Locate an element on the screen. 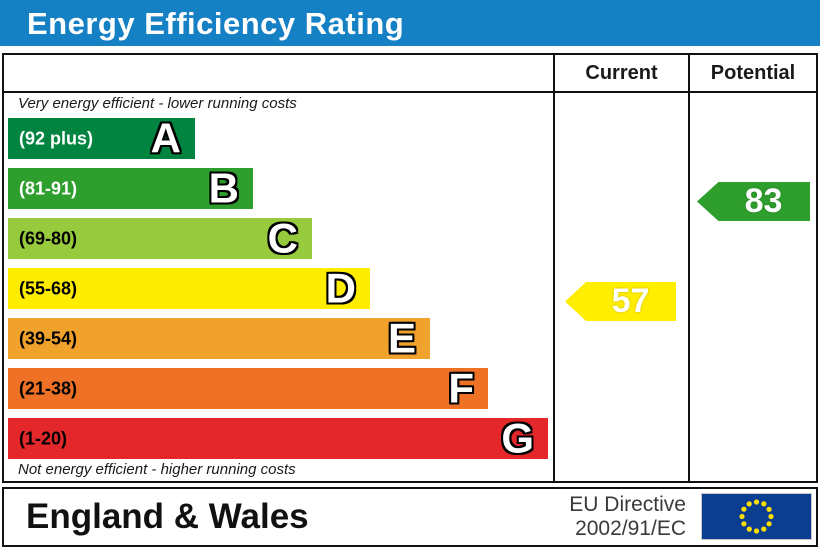 This screenshot has width=820, height=547. eu-directive-label: EU Directive 2002/91/EC is located at coordinates (627, 517).